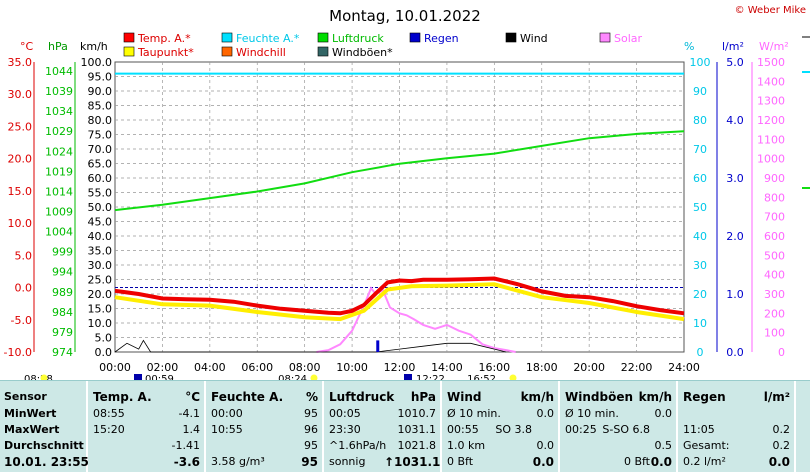 The image size is (810, 472). I want to click on rain-tick-label: 2.0, so click(735, 236).